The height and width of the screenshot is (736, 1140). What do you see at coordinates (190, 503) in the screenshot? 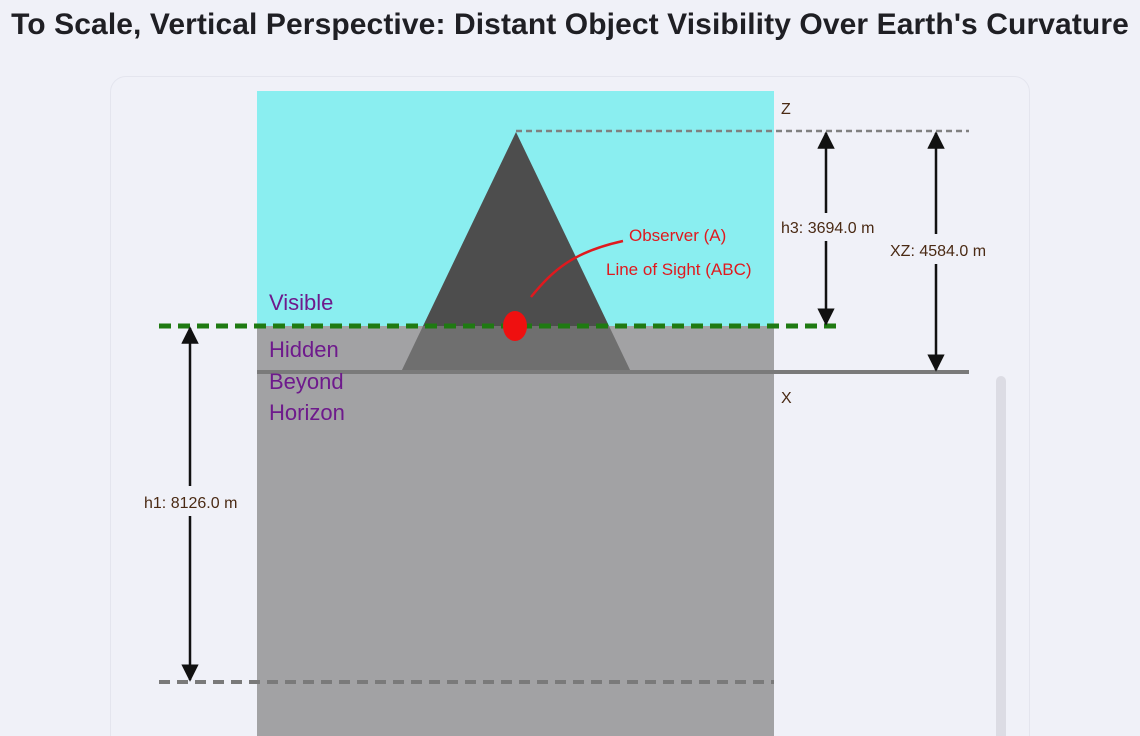
I see `h1-label: h1: 8126.0 m` at bounding box center [190, 503].